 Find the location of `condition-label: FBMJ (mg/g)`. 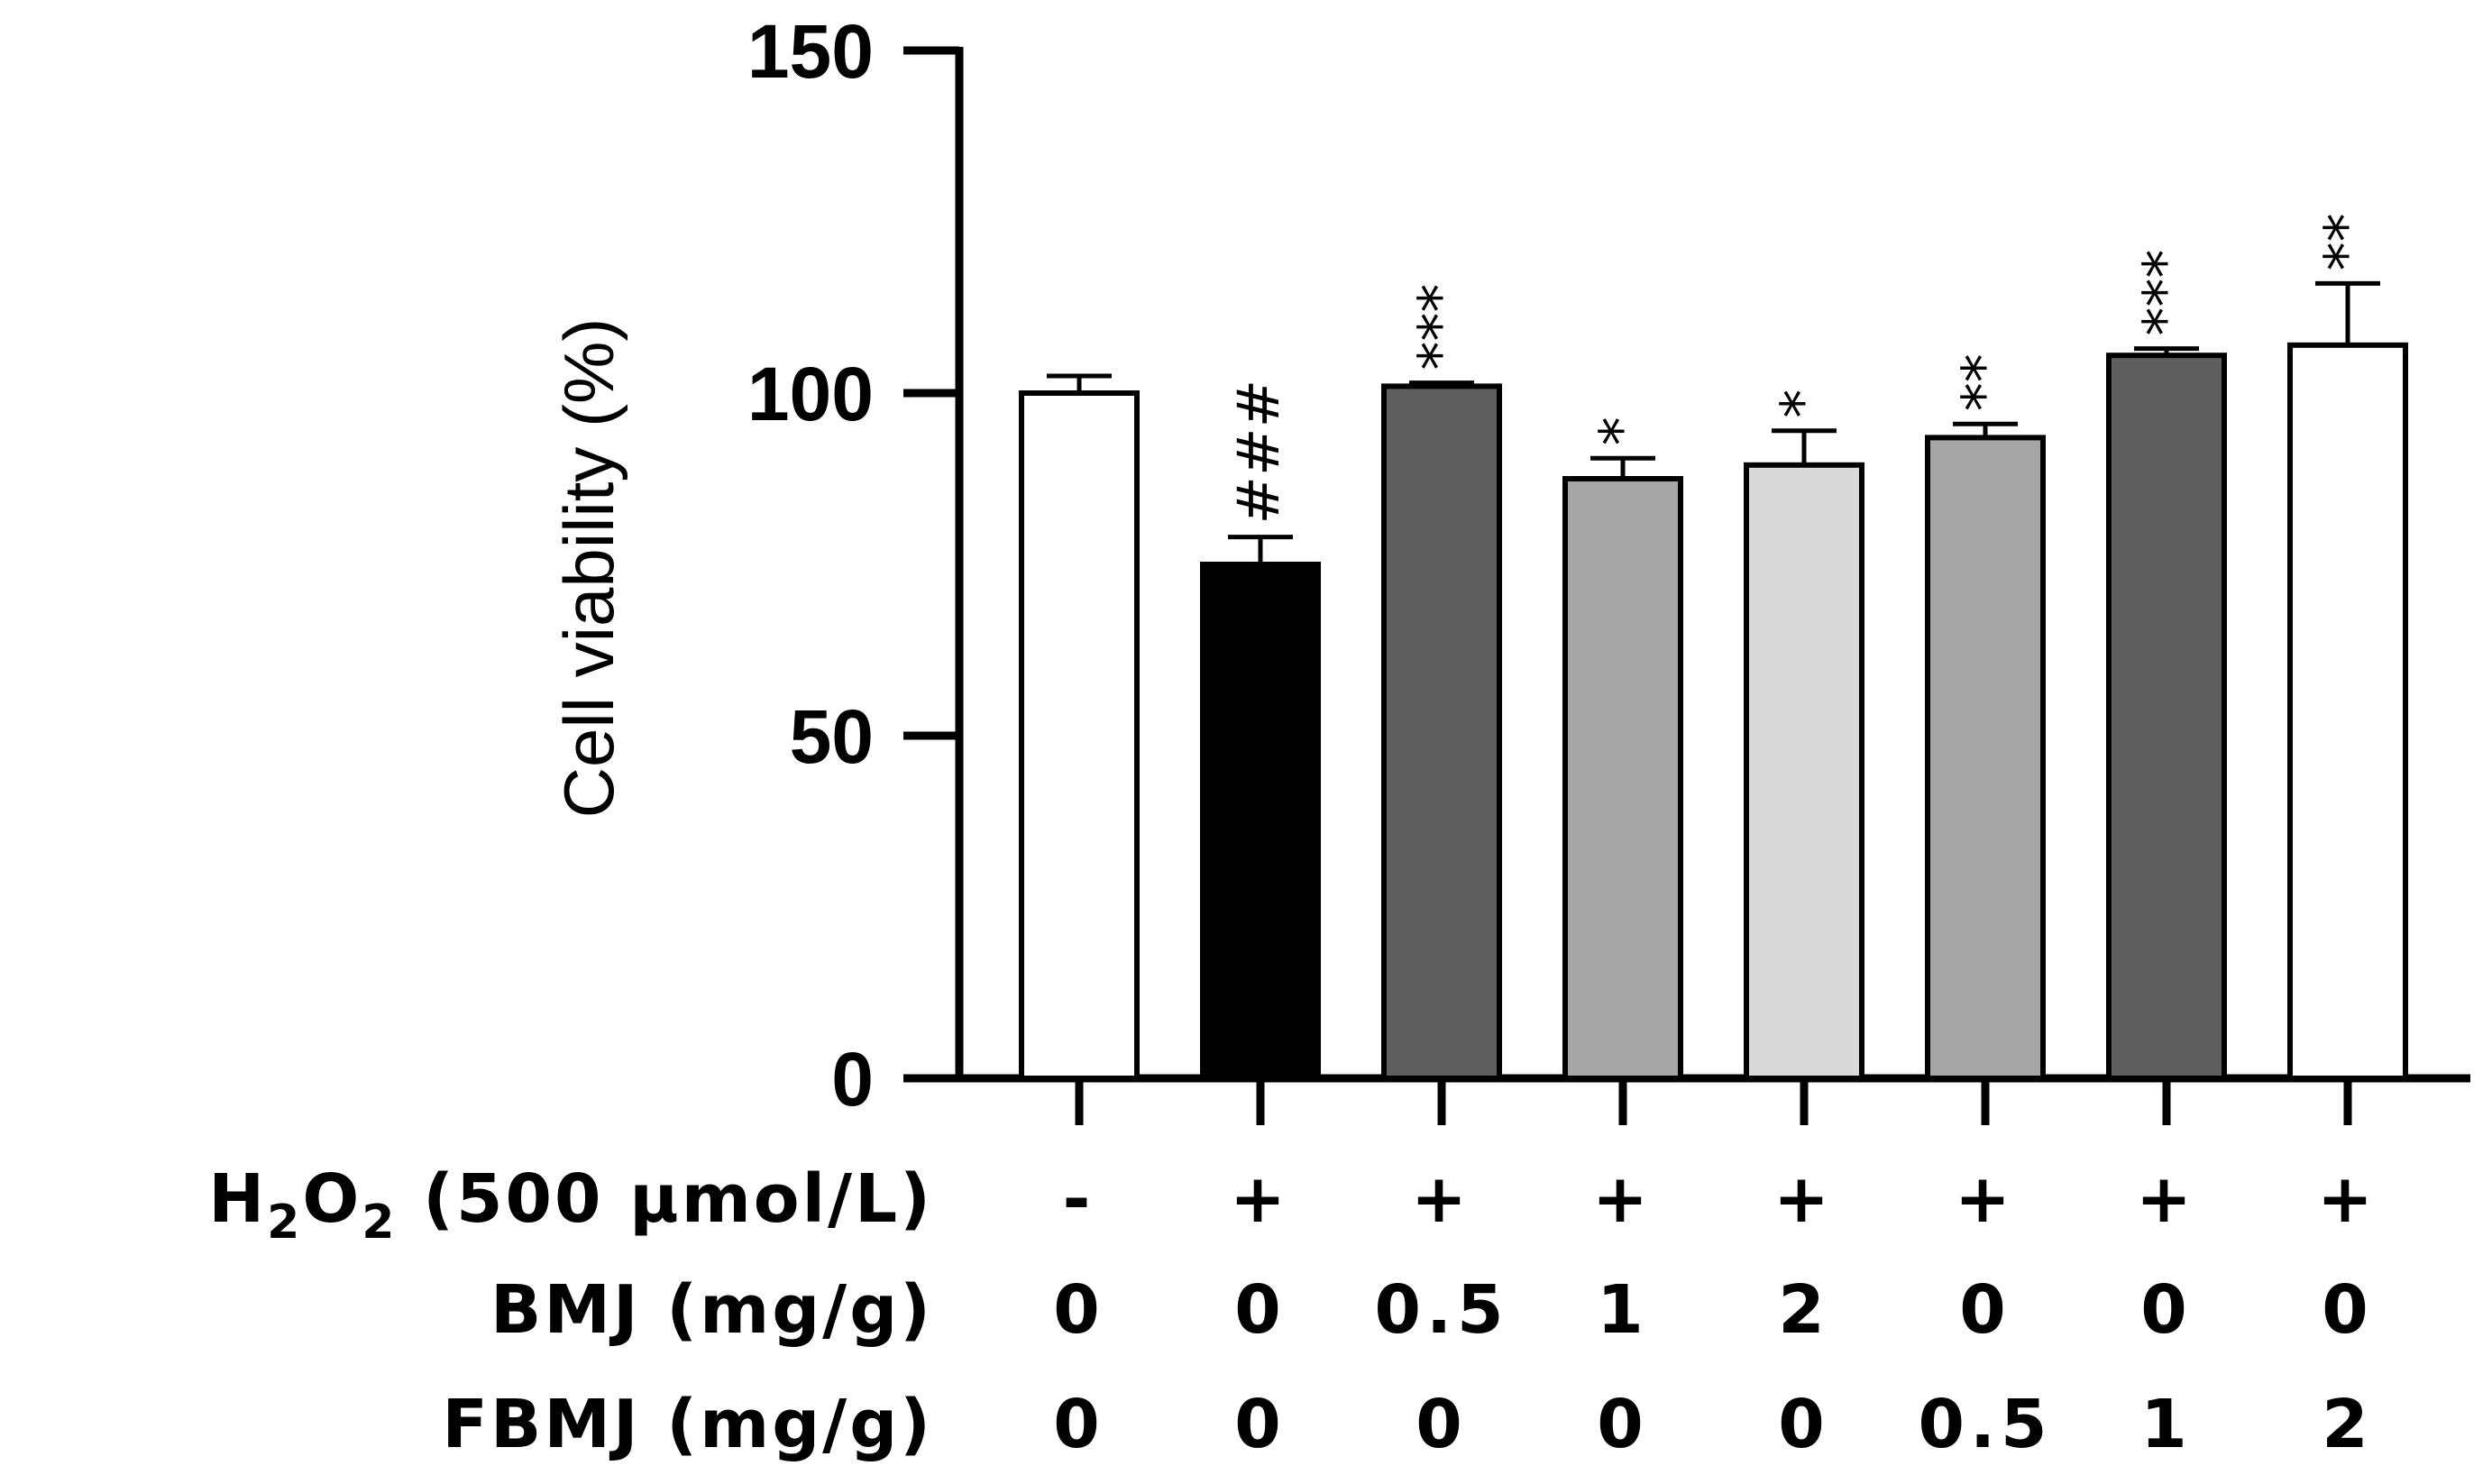

condition-label: FBMJ (mg/g) is located at coordinates (688, 1424).